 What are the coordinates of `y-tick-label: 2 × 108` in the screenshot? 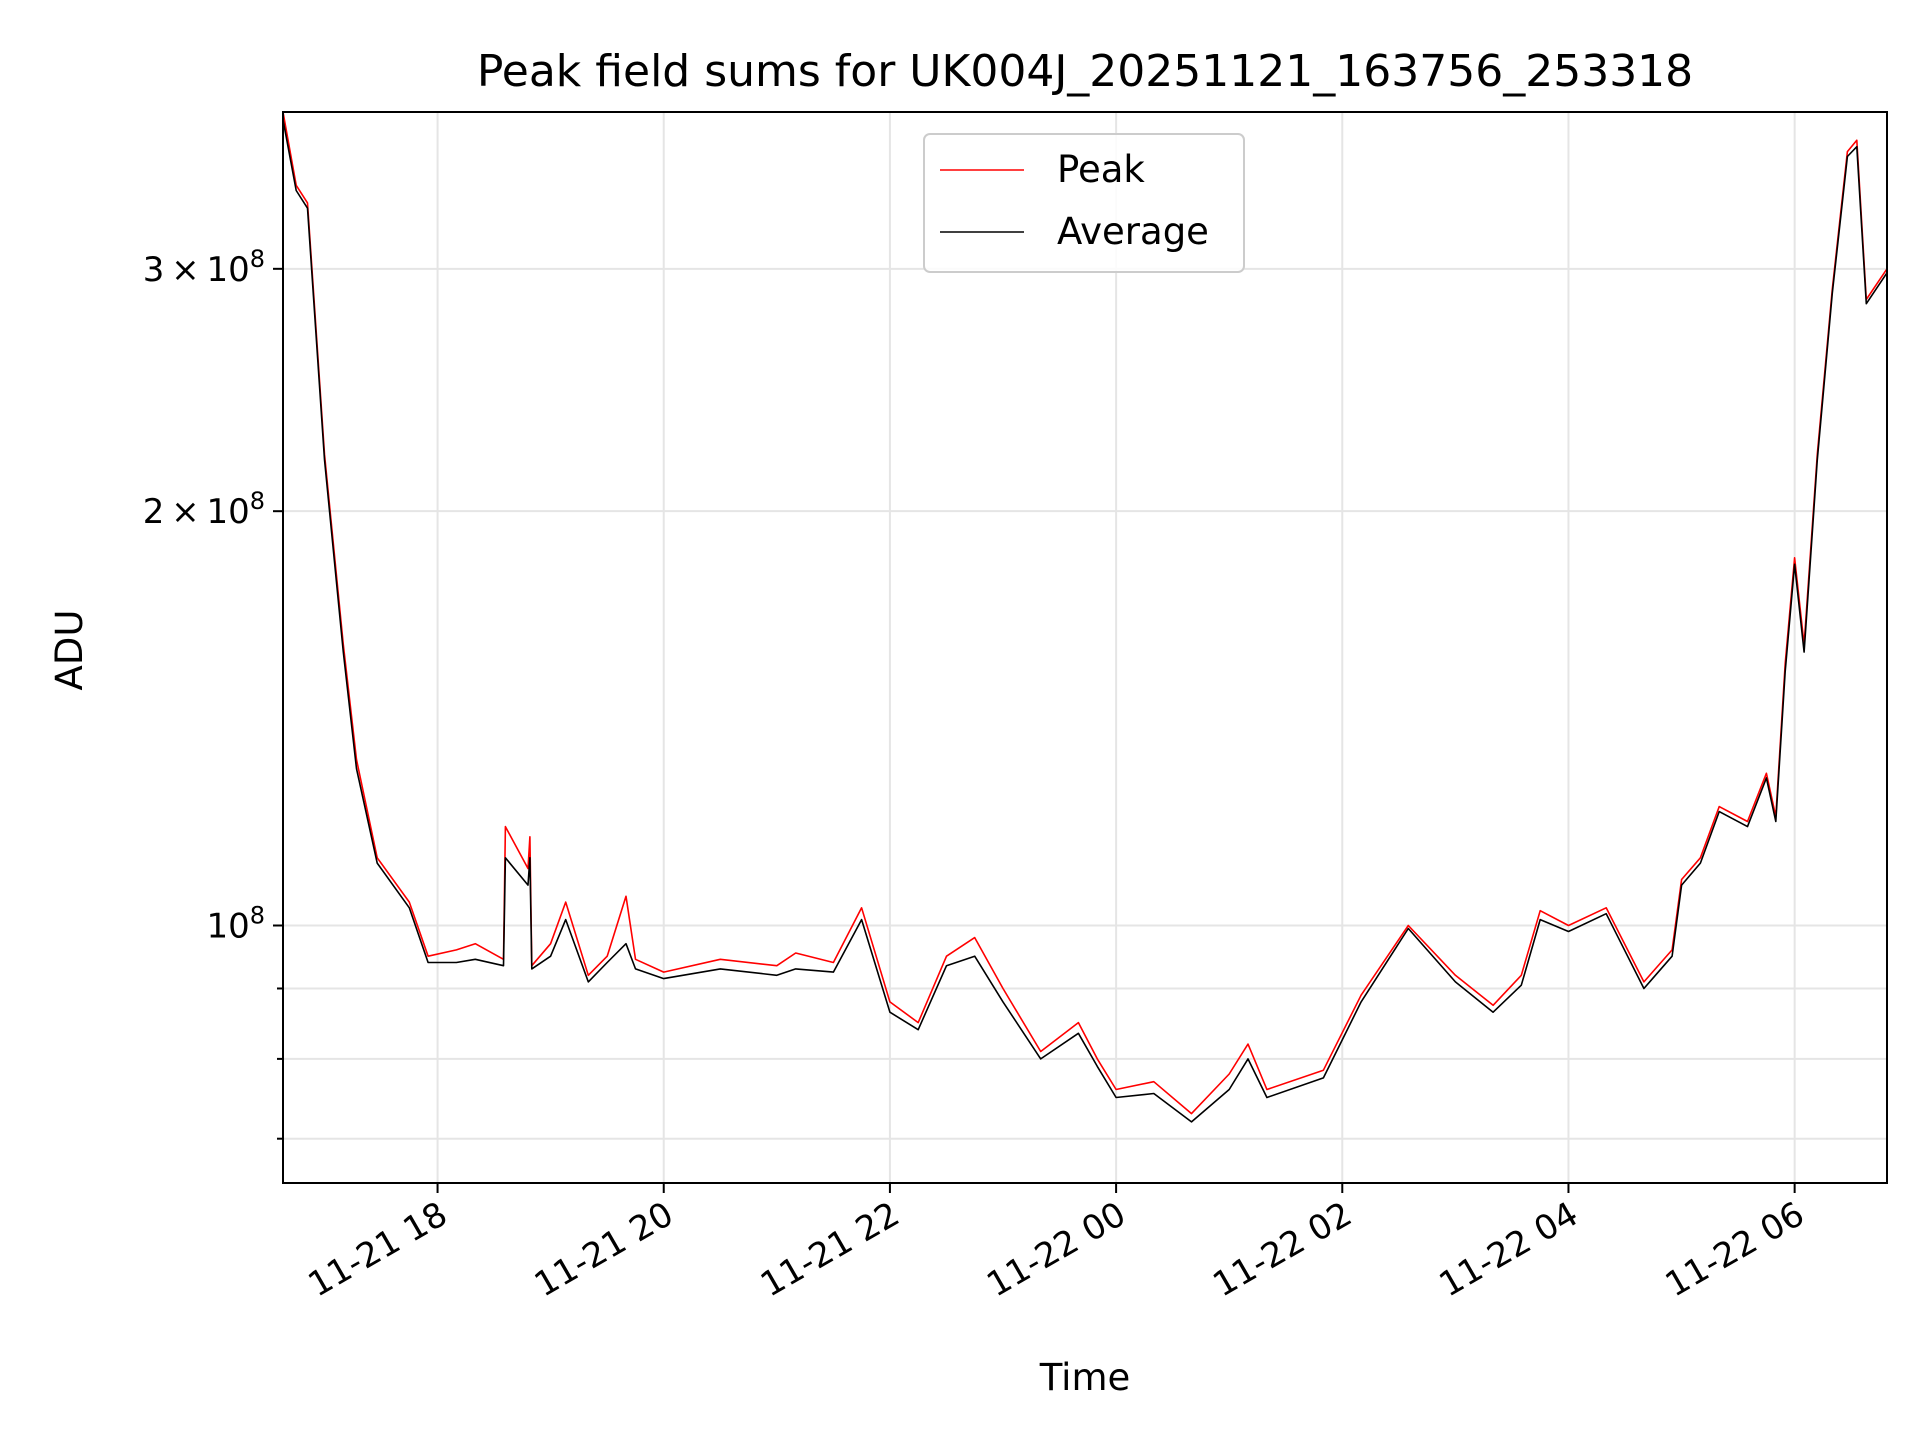 It's located at (204, 509).